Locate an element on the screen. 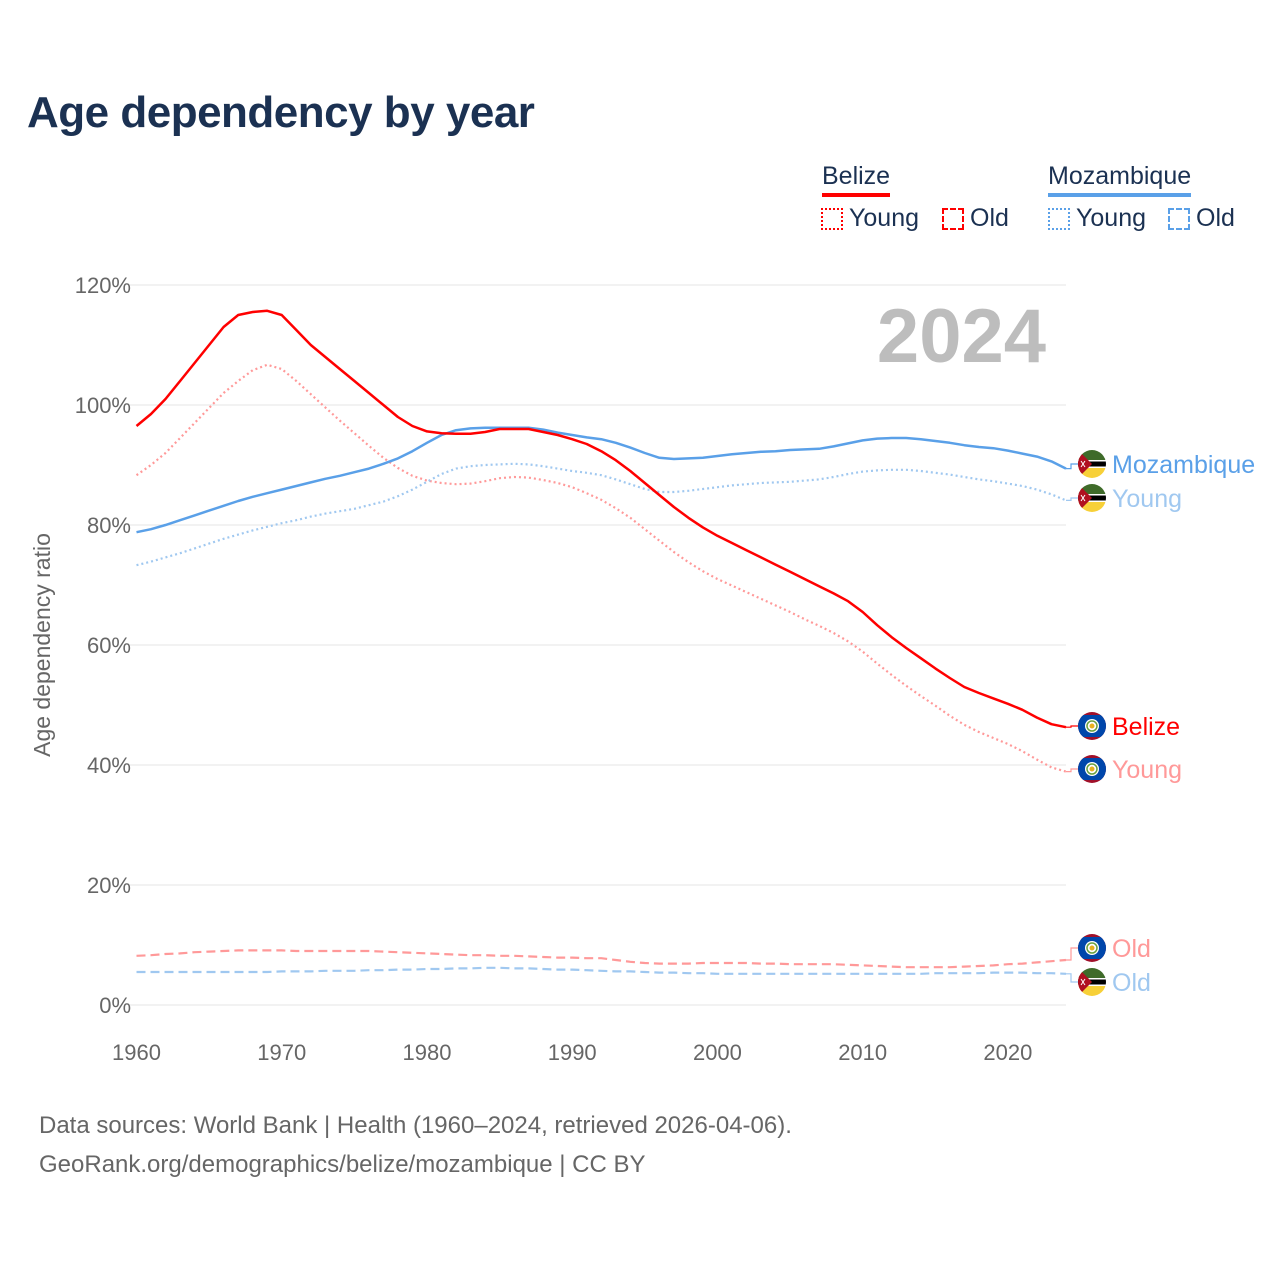 Image resolution: width=1280 pixels, height=1280 pixels. x-tick-label: 1990 is located at coordinates (572, 1052).